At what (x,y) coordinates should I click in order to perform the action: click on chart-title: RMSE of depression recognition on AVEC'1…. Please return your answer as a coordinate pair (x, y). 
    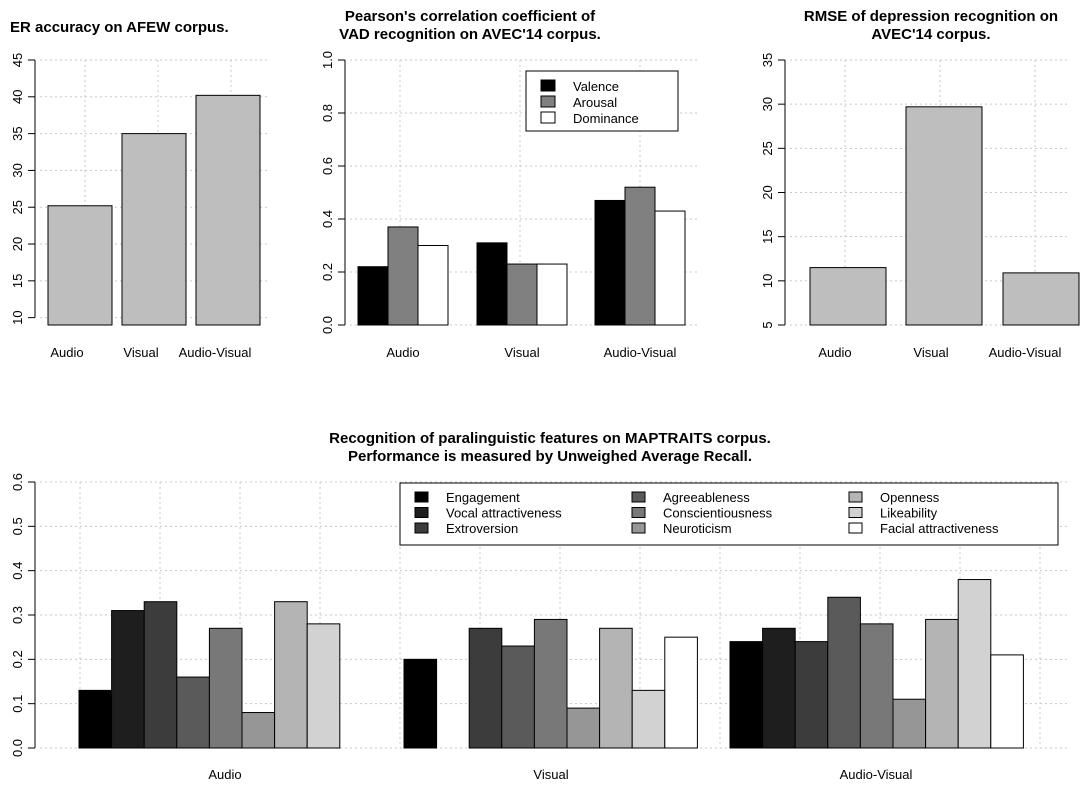
    Looking at the image, I should click on (928, 26).